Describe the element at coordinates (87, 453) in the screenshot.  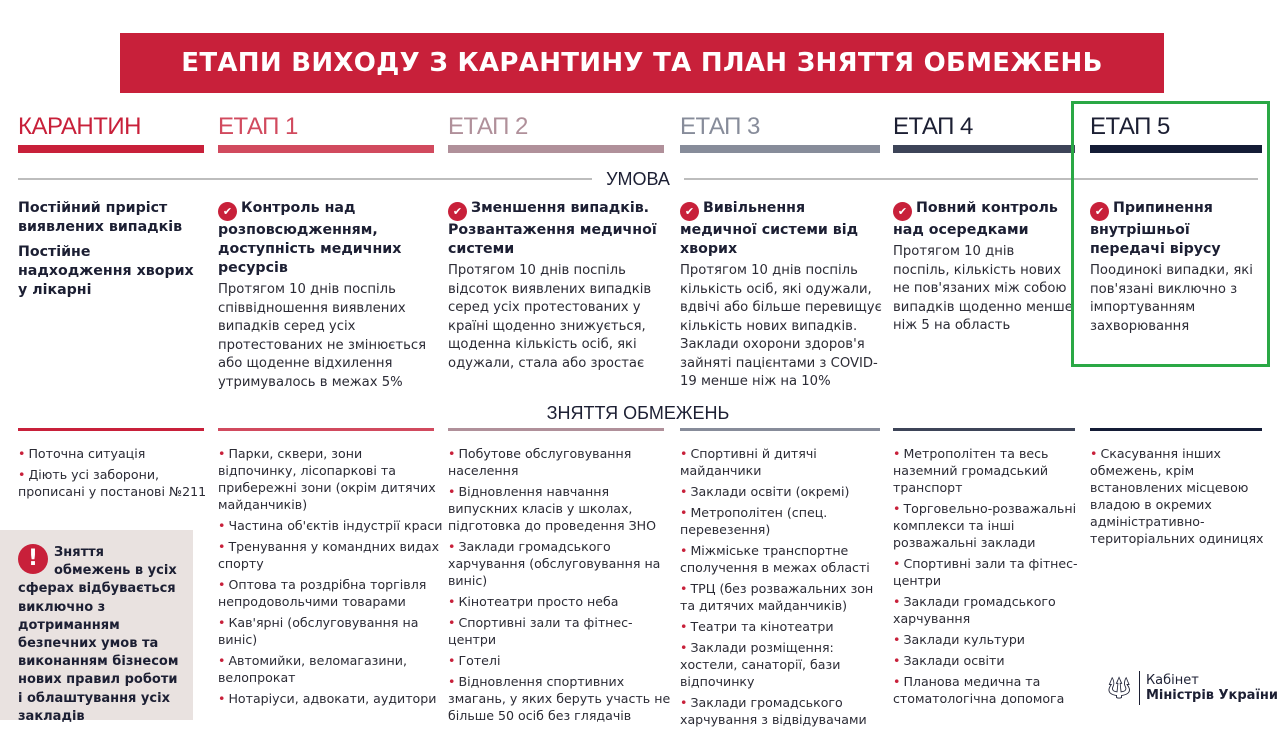
I see `list-item-text: Поточна ситуація` at that location.